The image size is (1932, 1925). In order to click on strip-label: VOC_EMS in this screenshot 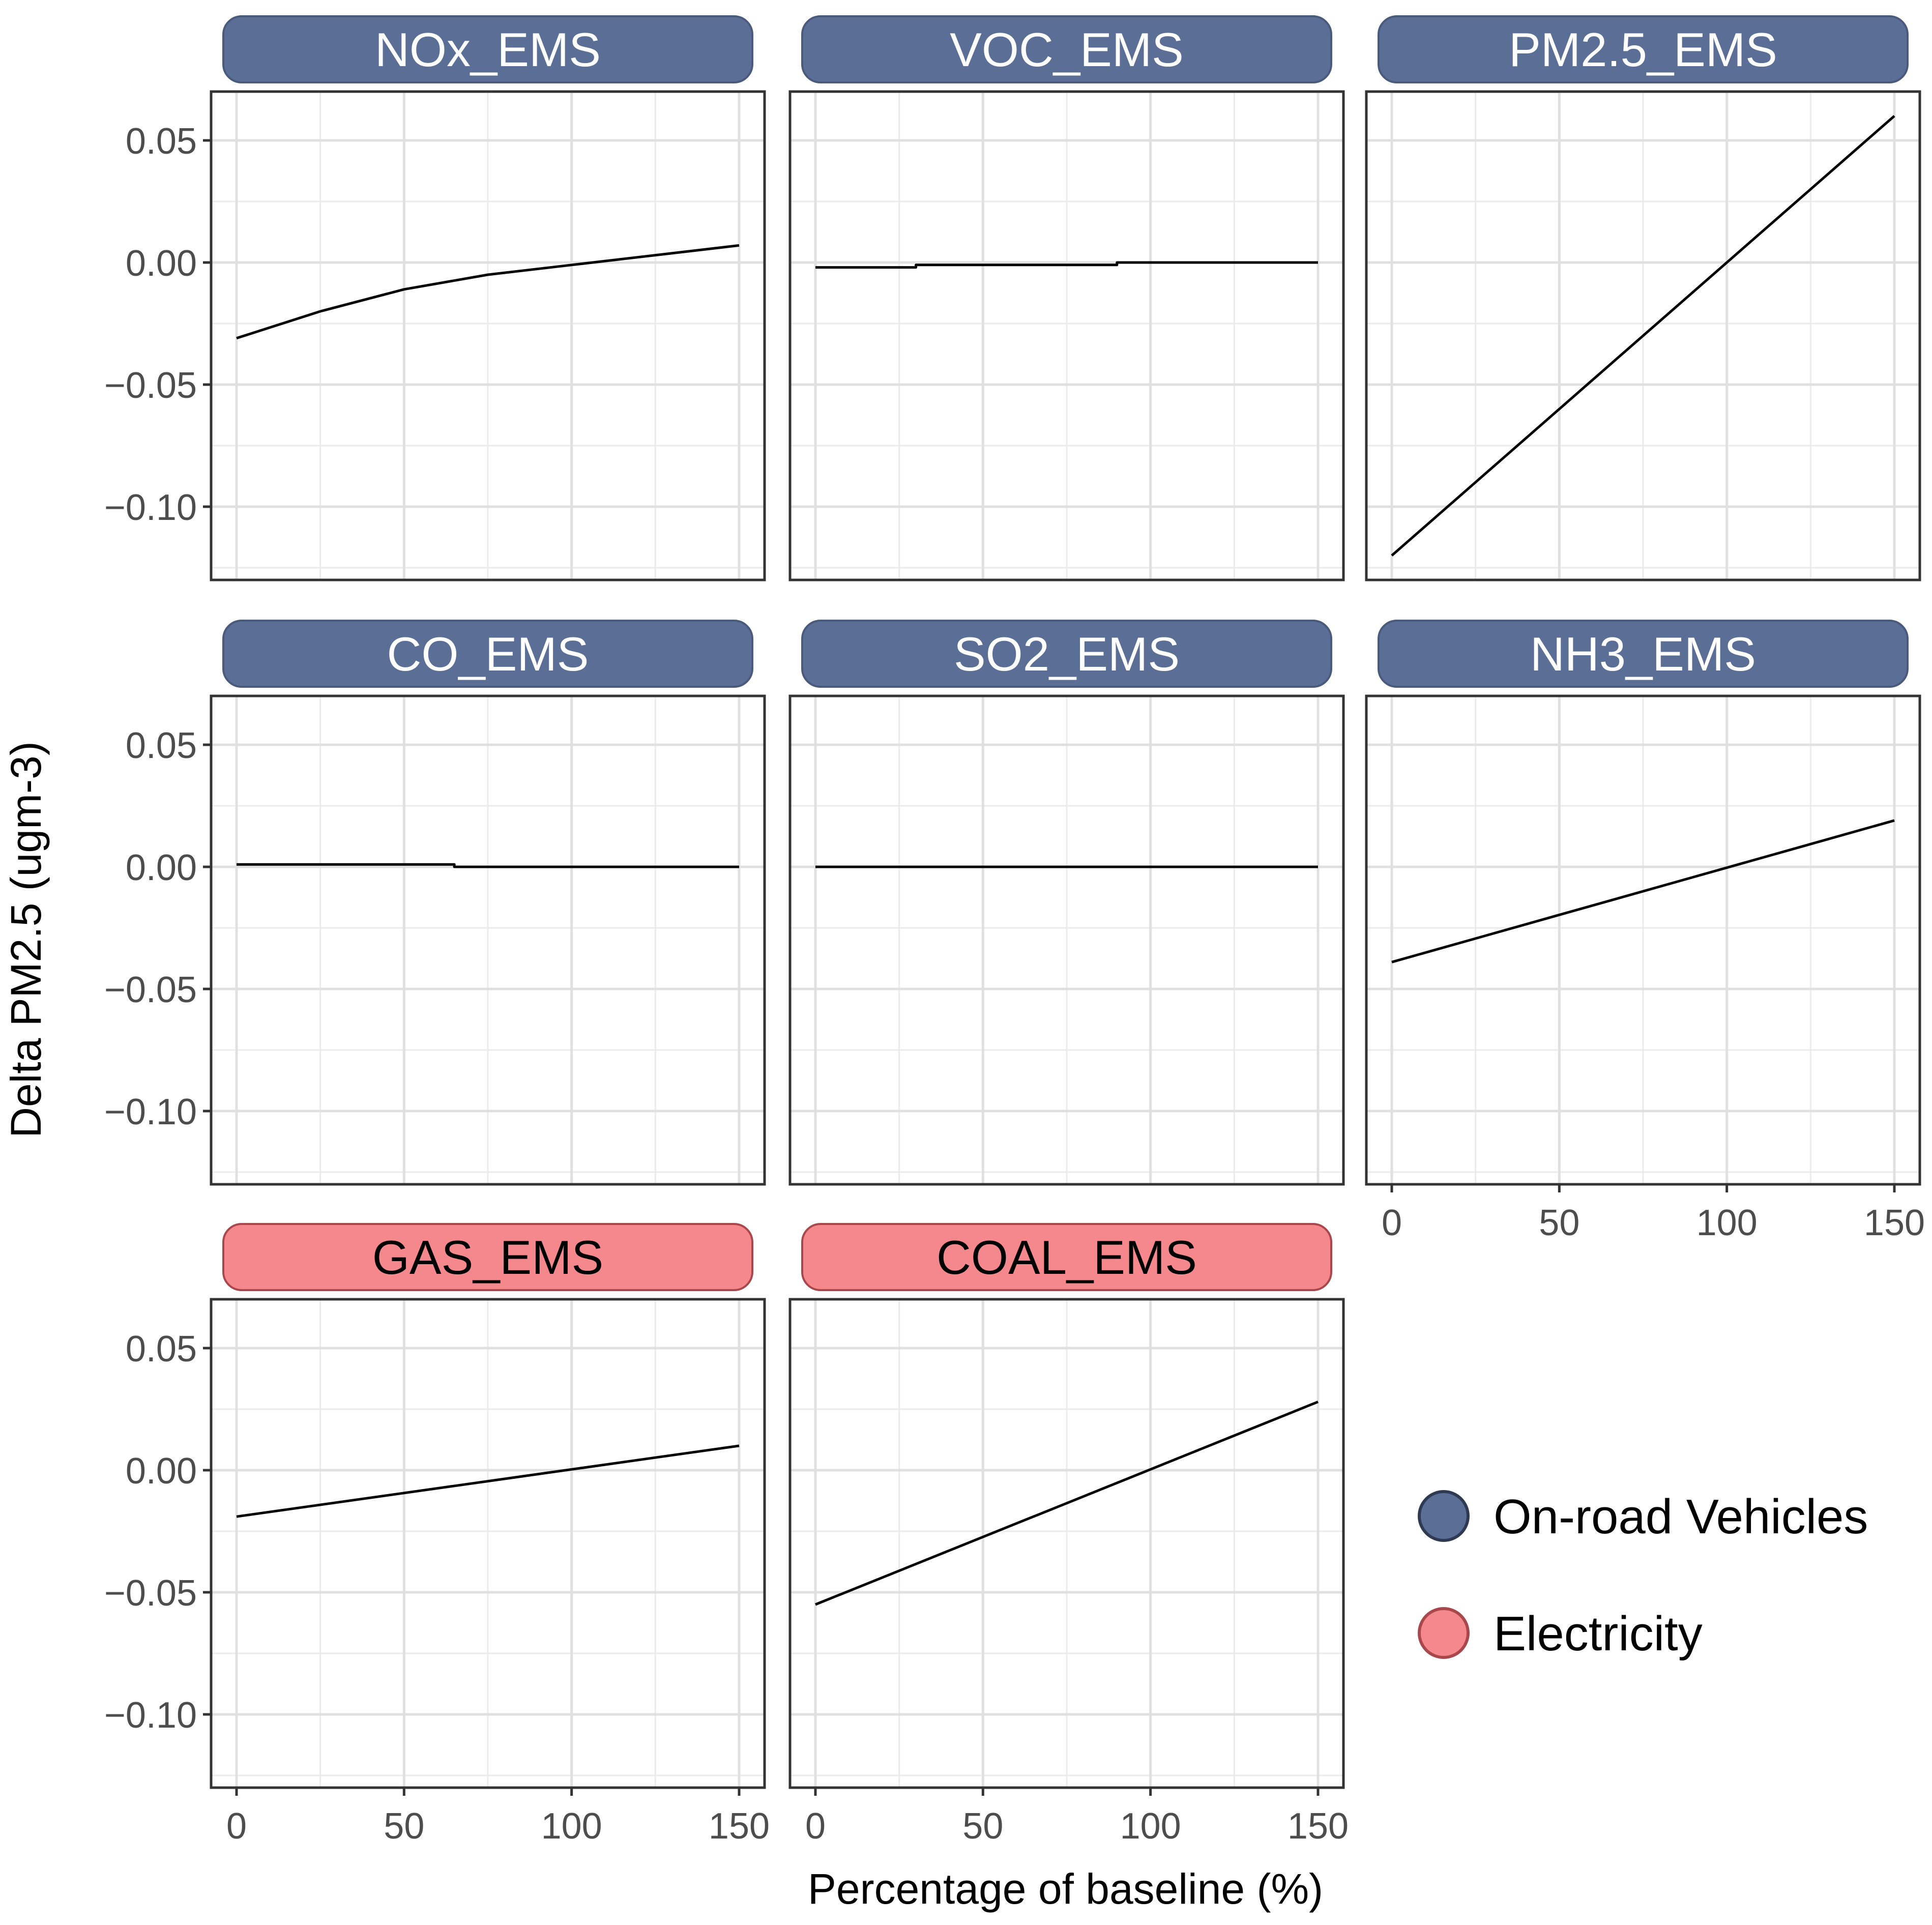, I will do `click(1067, 50)`.